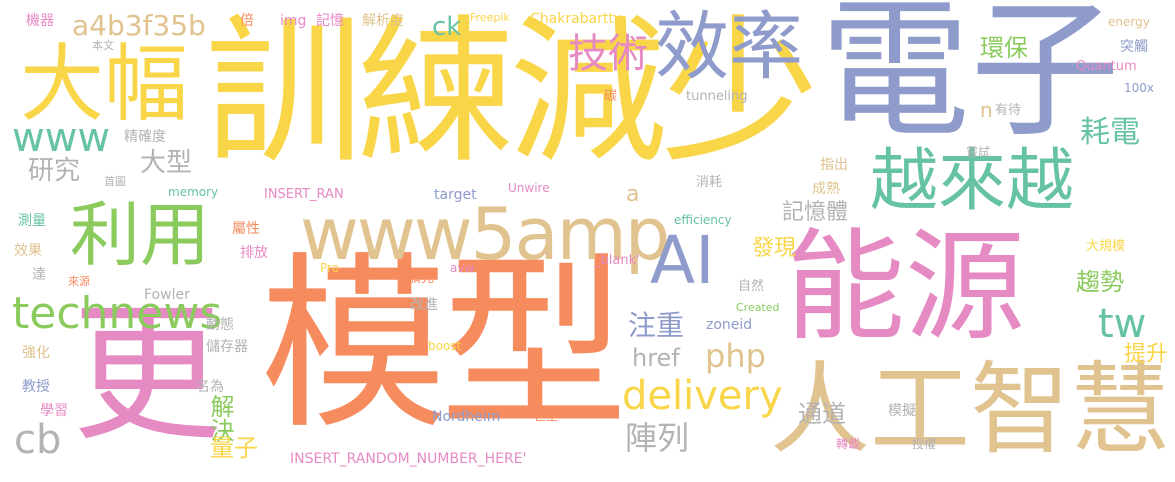 The height and width of the screenshot is (482, 1175). I want to click on word-array: 陣列, so click(657, 438).